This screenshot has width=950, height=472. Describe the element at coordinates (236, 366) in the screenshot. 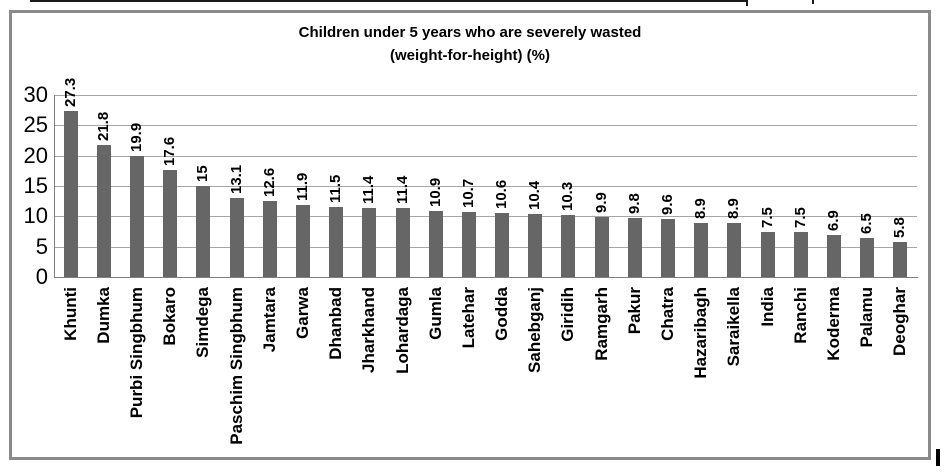

I see `category-label: Paschim Singbhum` at that location.